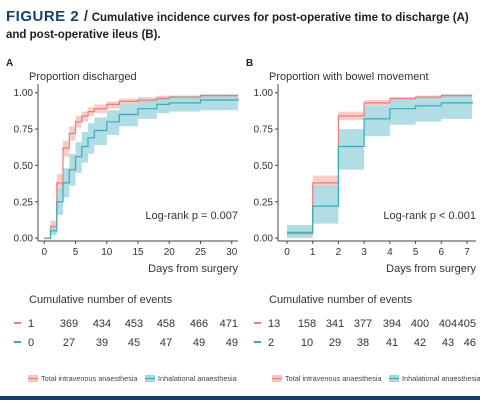 The width and height of the screenshot is (480, 401). I want to click on panel-title: Proportion with bowel movement, so click(349, 77).